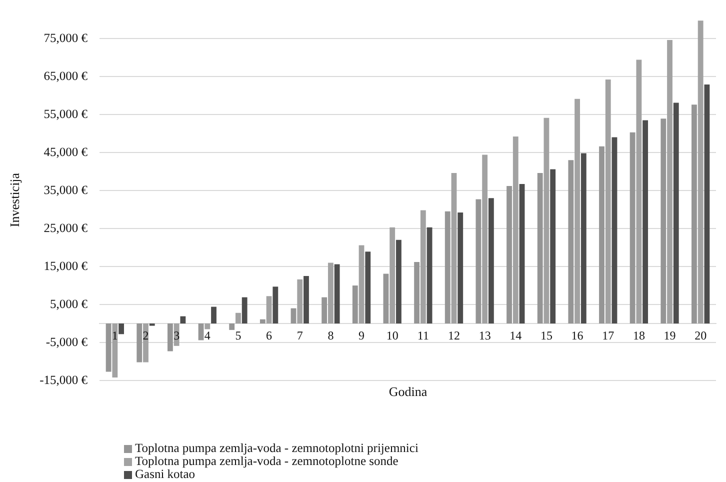  I want to click on y-tick-label: 25,000 €, so click(66, 227).